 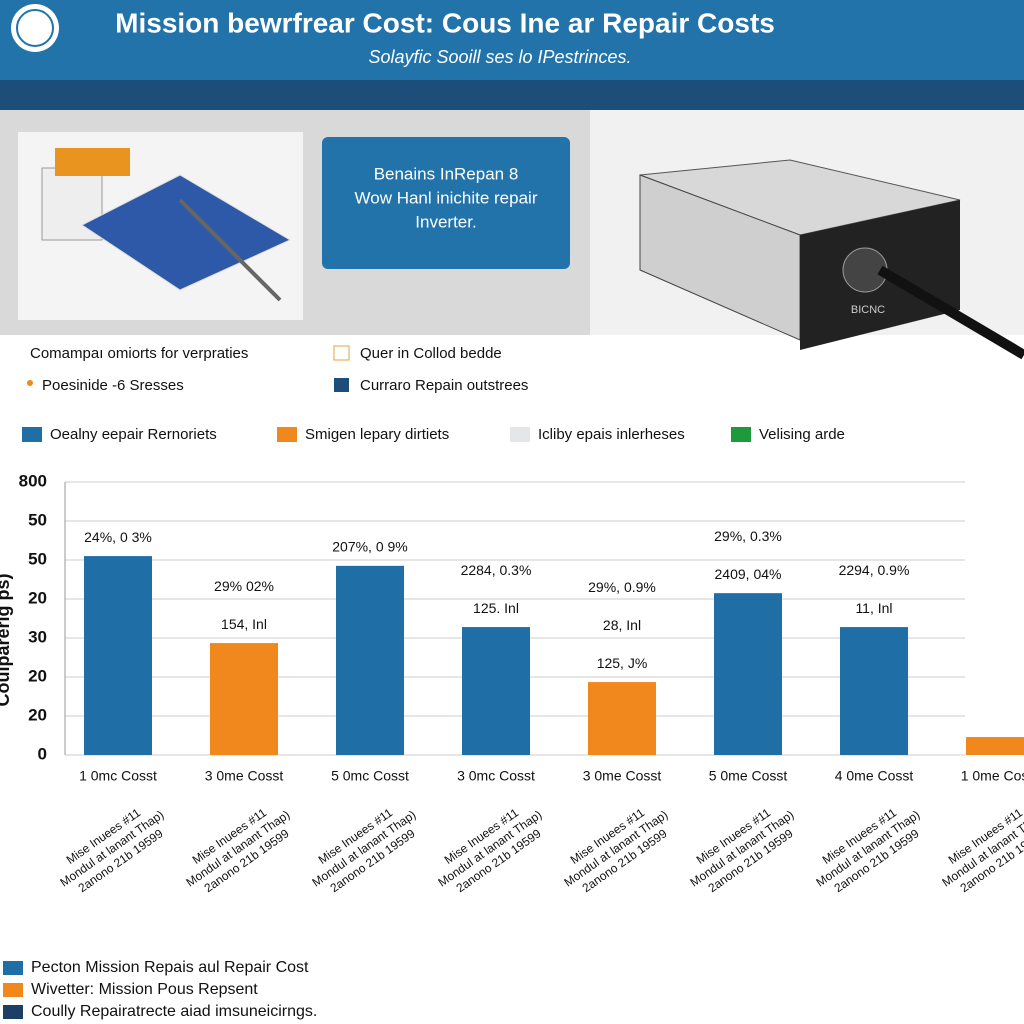 I want to click on bar-annotation: 2294, 0.9%, so click(x=874, y=570).